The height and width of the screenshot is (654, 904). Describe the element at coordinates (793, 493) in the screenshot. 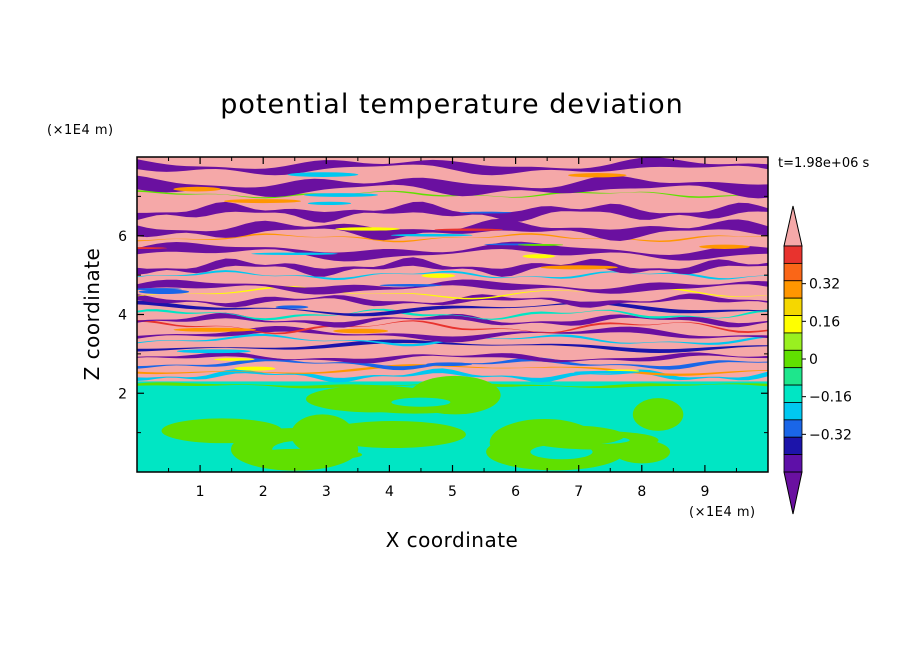

I see `colorbar-under-triangle` at that location.